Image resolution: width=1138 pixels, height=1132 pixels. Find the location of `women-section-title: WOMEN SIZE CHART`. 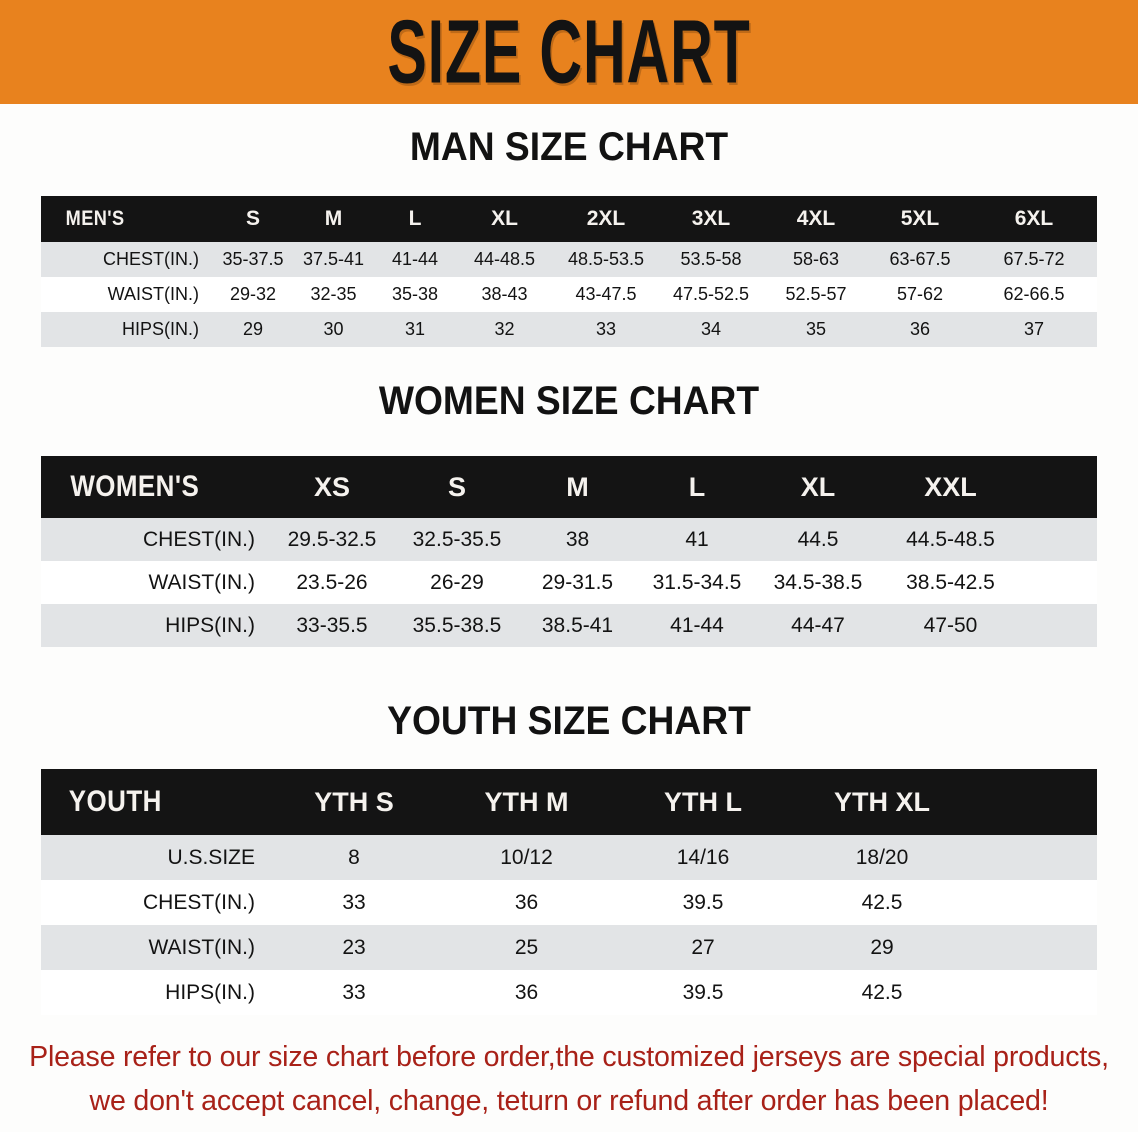

women-section-title: WOMEN SIZE CHART is located at coordinates (569, 401).